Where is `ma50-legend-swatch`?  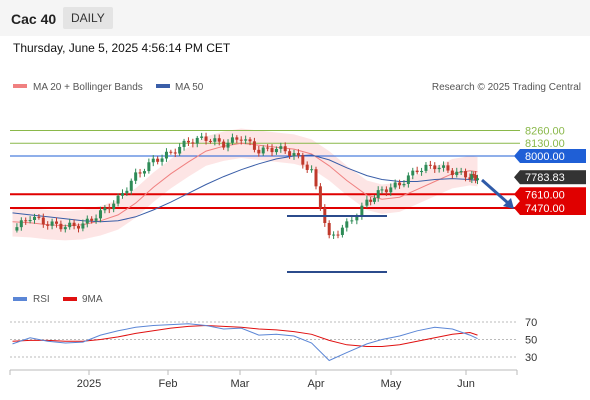
ma50-legend-swatch is located at coordinates (163, 86).